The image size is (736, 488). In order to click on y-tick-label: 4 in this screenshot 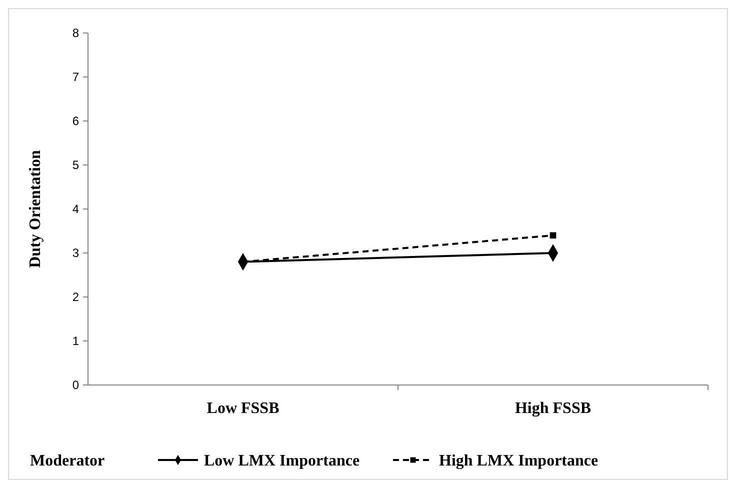, I will do `click(76, 209)`.